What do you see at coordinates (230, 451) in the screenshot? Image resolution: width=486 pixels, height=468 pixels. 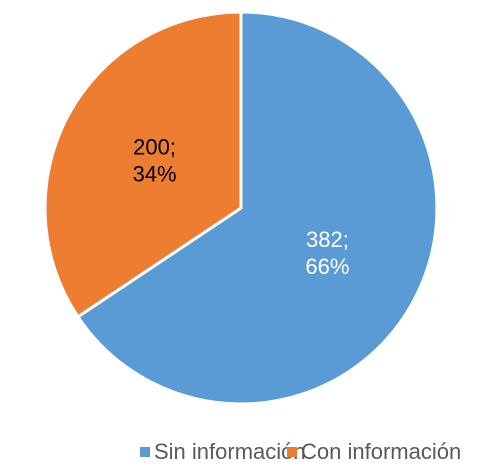 I see `legend-label: Sin información` at bounding box center [230, 451].